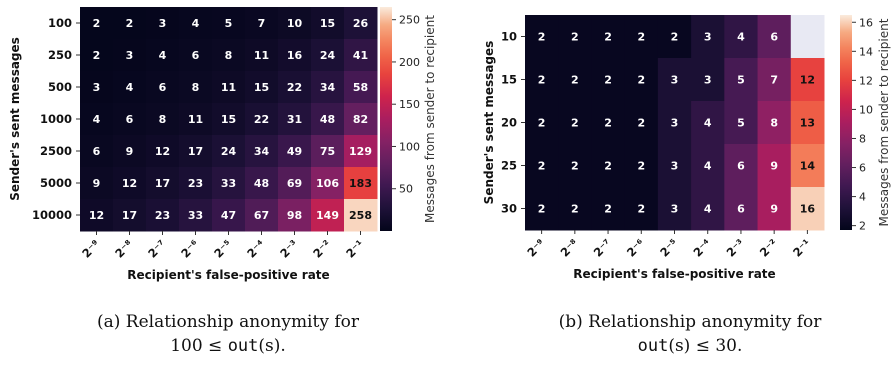 This screenshot has height=369, width=893. I want to click on cell-value: 7, so click(262, 23).